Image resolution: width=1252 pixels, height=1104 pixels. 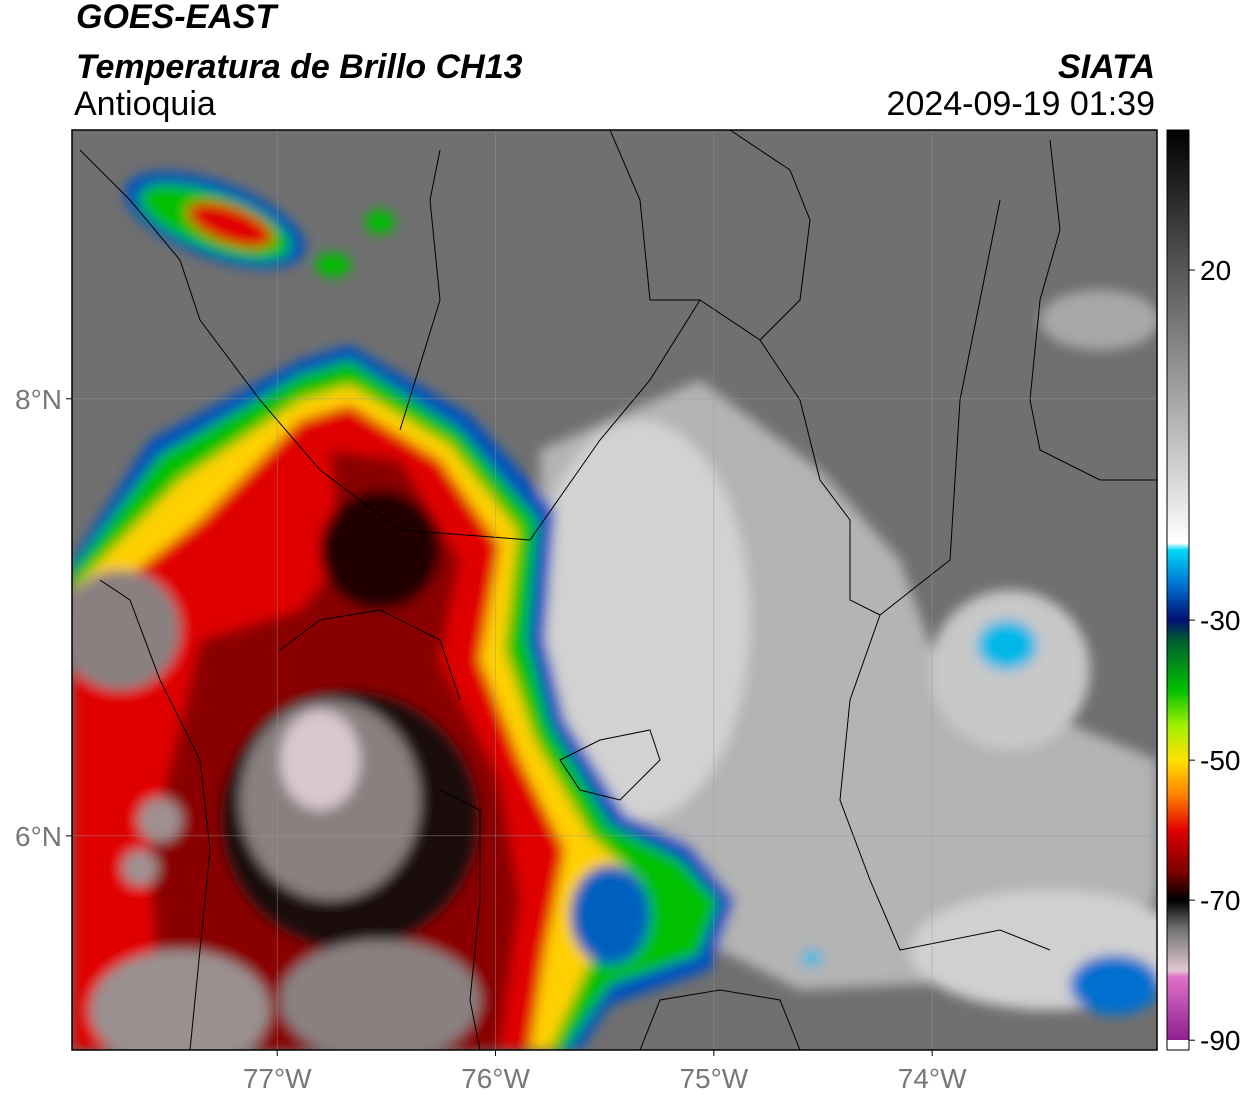 I want to click on colorbar-tick-label: -70, so click(x=1220, y=900).